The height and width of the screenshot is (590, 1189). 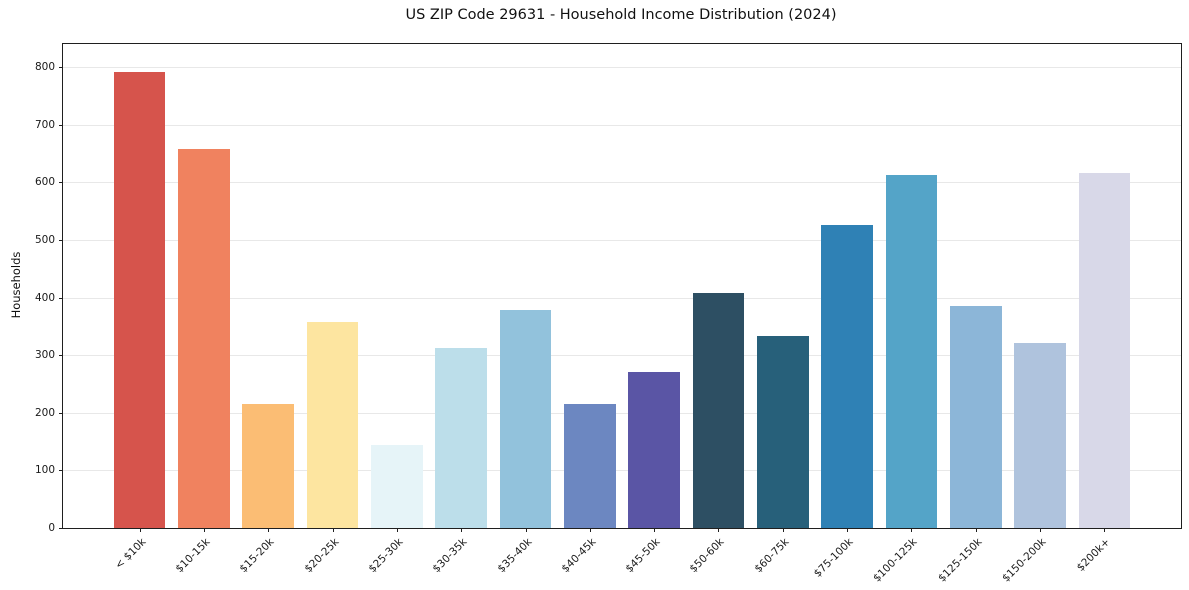 What do you see at coordinates (44, 67) in the screenshot?
I see `y-tick-label: 800` at bounding box center [44, 67].